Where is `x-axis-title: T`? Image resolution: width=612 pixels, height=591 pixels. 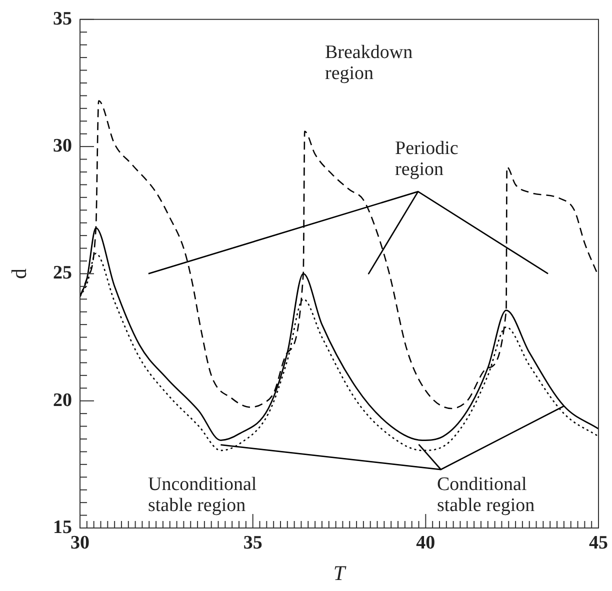 x-axis-title: T is located at coordinates (339, 572).